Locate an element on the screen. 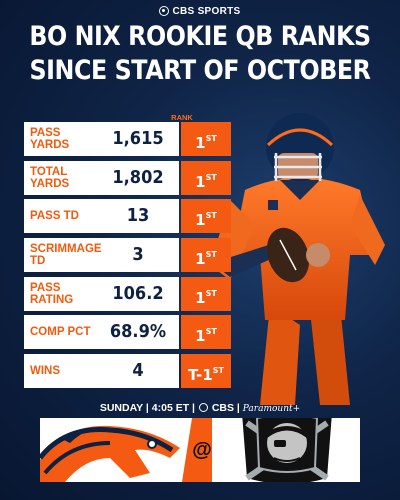 This screenshot has height=500, width=400. at-symbol: @ is located at coordinates (202, 449).